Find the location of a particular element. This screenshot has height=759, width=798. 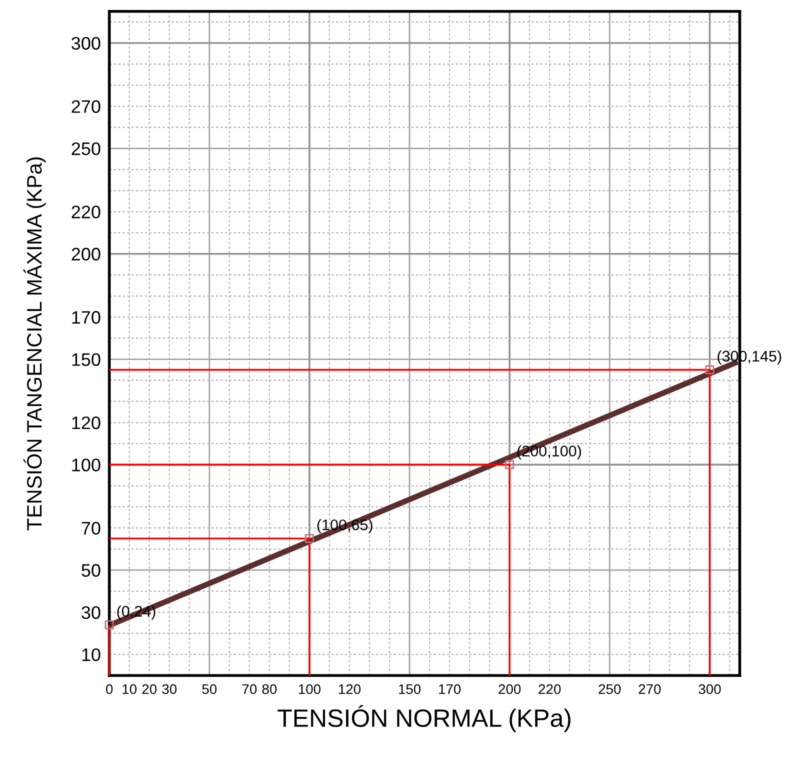

x-tick-label: 220 is located at coordinates (549, 689).